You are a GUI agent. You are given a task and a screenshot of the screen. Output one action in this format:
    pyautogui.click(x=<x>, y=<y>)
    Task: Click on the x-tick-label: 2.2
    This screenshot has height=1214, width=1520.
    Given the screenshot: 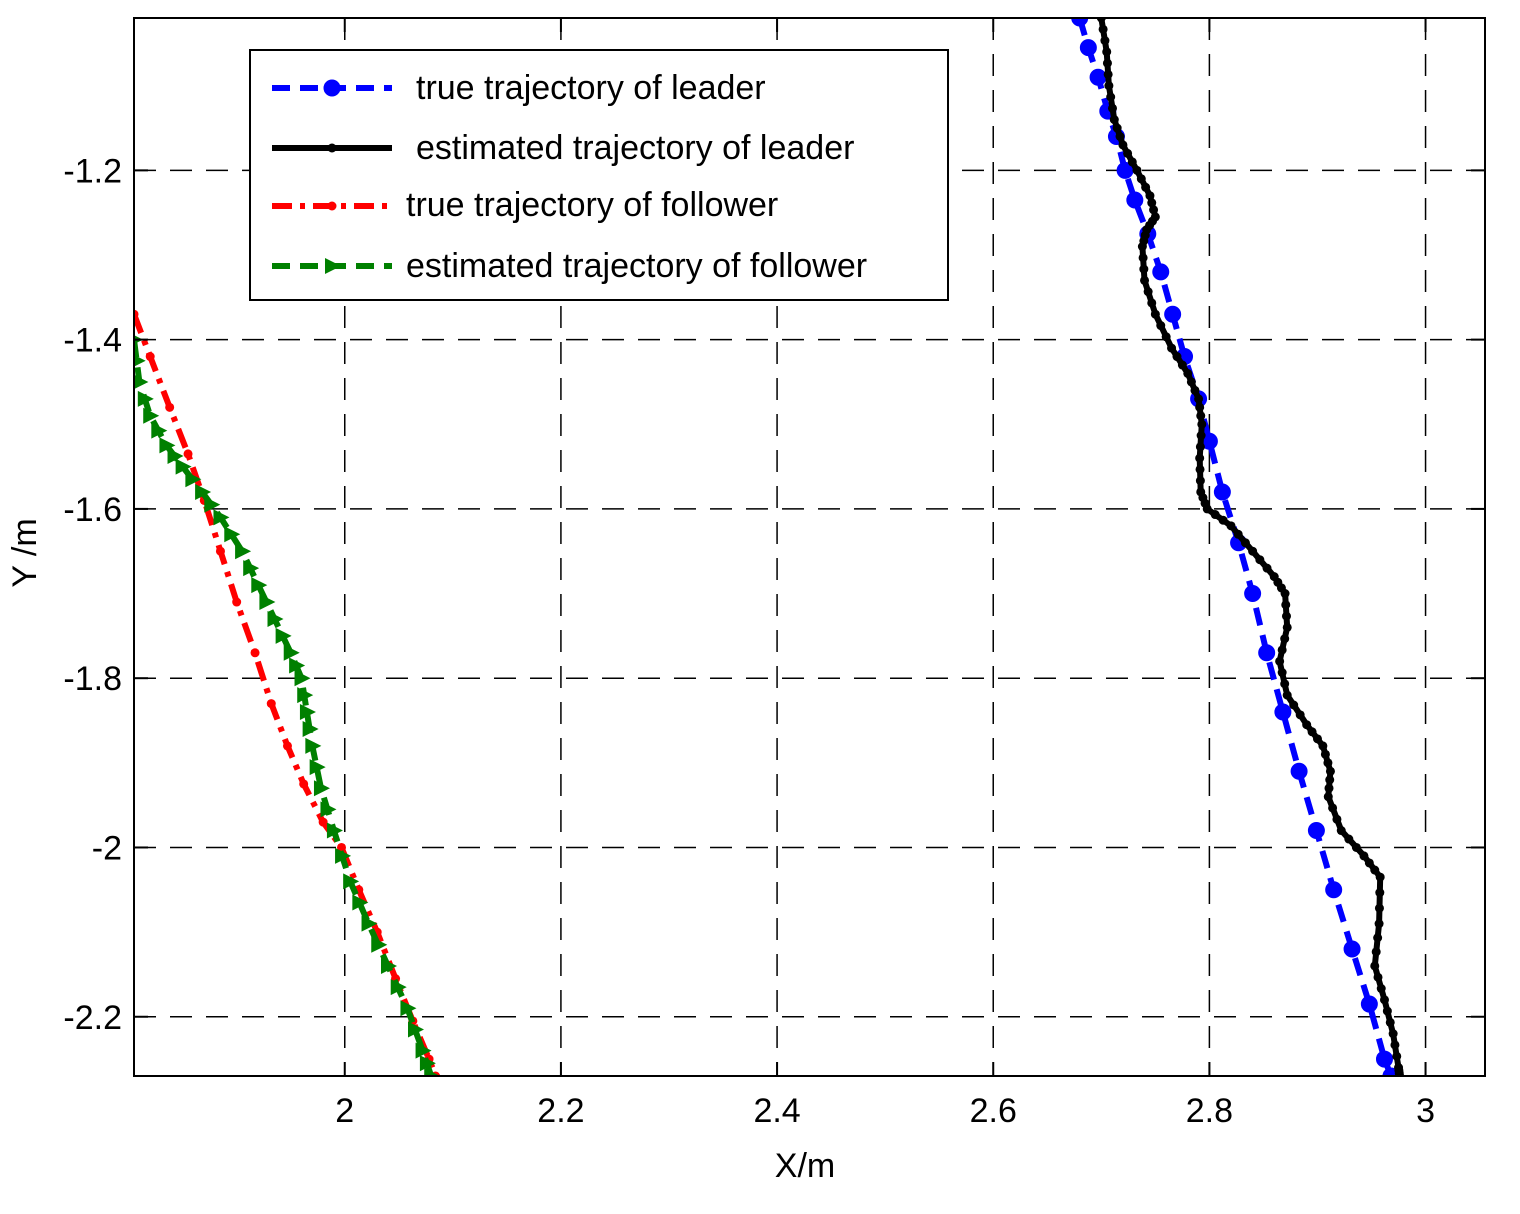 What is the action you would take?
    pyautogui.click(x=560, y=1111)
    